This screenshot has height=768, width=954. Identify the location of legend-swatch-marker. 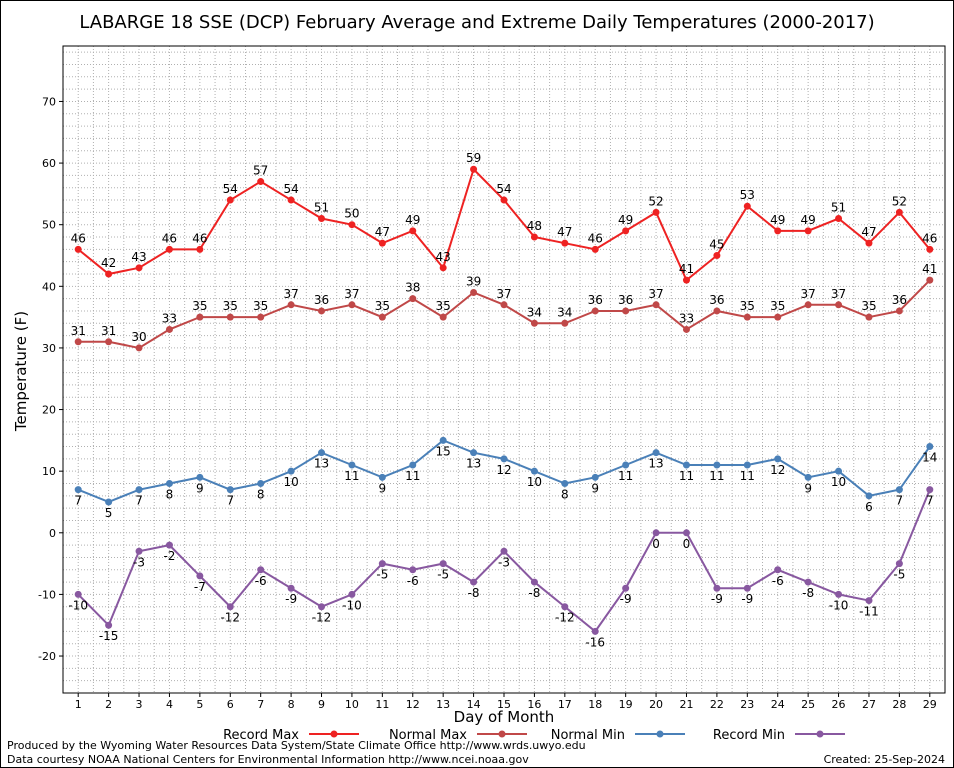
(660, 734).